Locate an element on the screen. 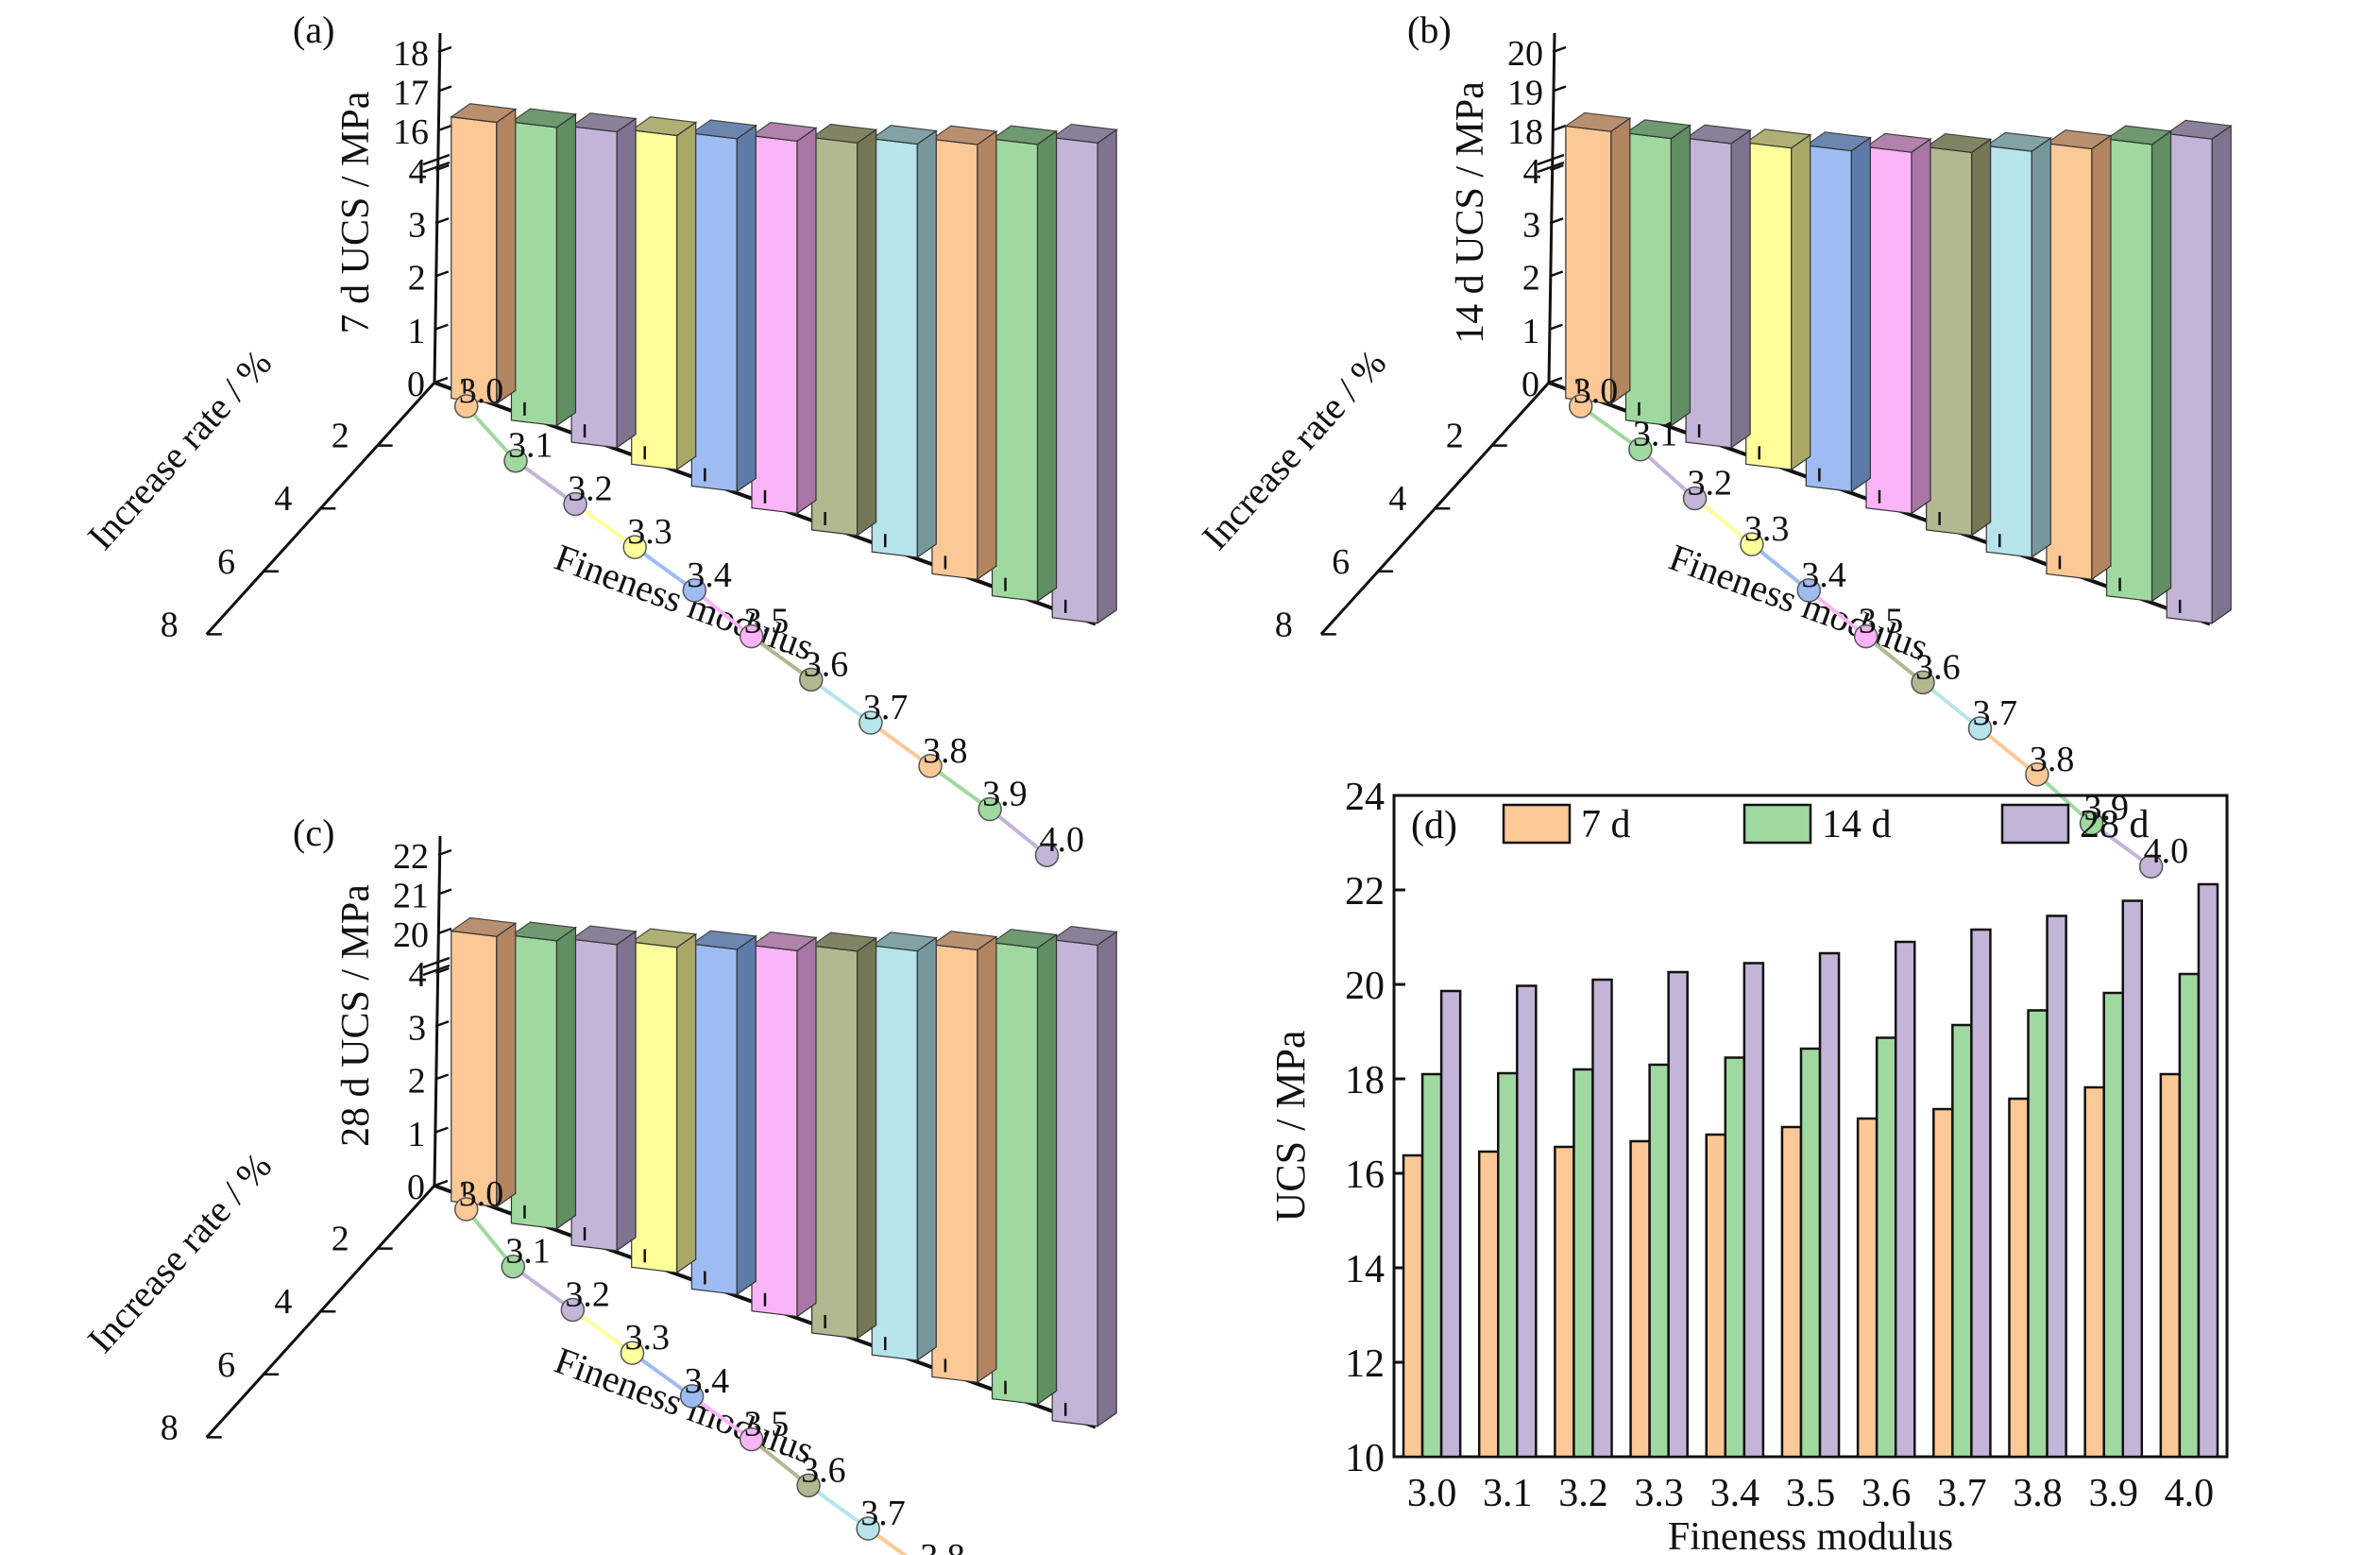 This screenshot has width=2380, height=1555. x-tick-label: 3.6 is located at coordinates (1887, 1493).